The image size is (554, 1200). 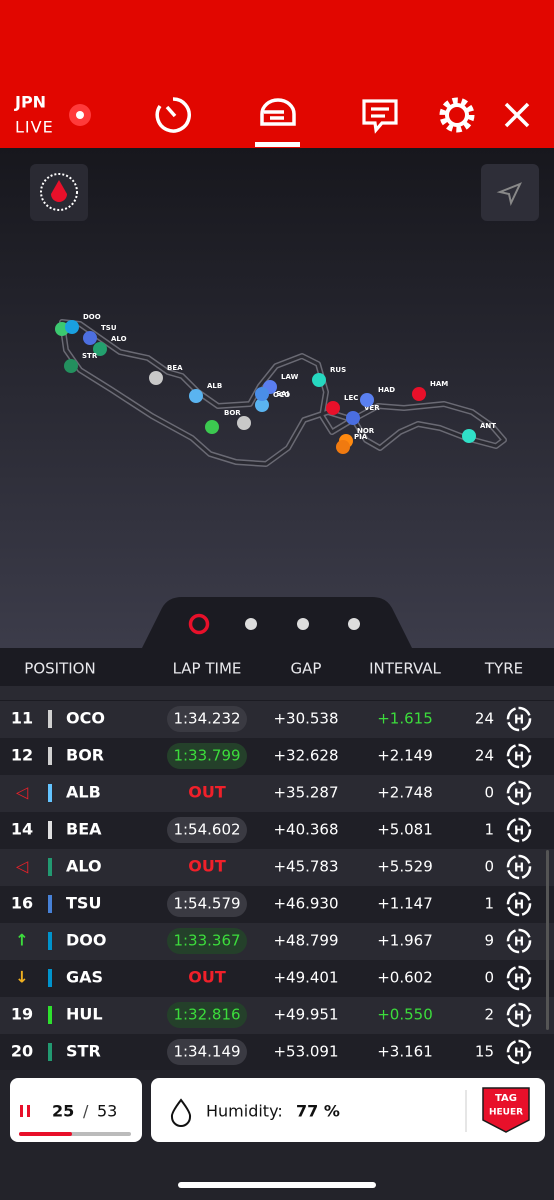 I want to click on driver-code: ALB, so click(x=83, y=792).